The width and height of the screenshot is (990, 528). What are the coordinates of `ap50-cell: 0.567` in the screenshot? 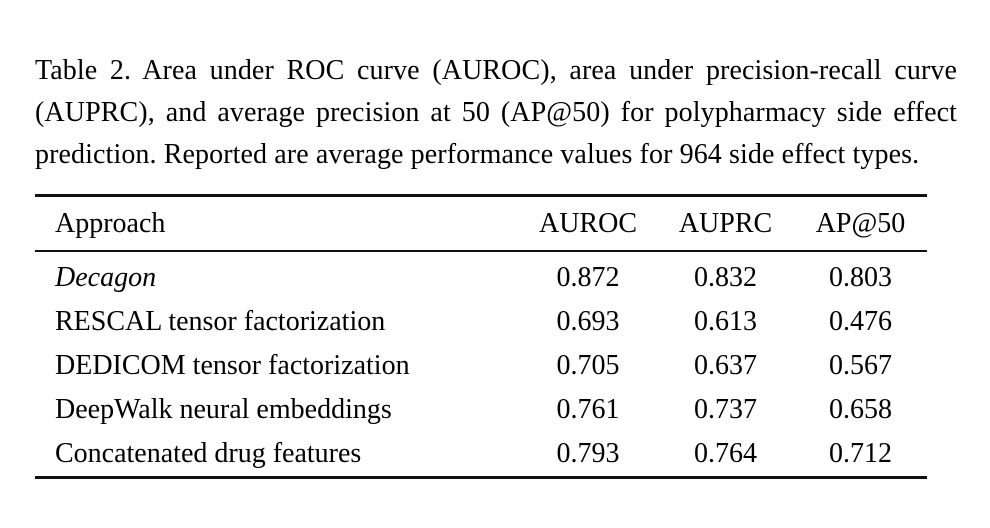 It's located at (860, 365).